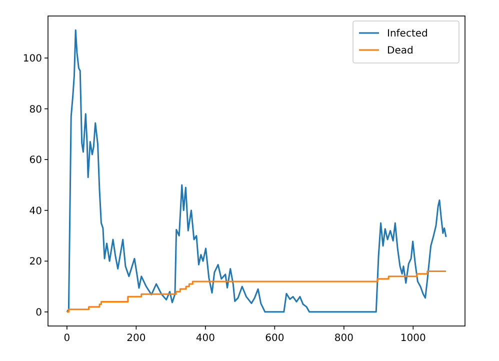 The height and width of the screenshot is (361, 499). Describe the element at coordinates (413, 338) in the screenshot. I see `x-tick-label: 1000` at that location.